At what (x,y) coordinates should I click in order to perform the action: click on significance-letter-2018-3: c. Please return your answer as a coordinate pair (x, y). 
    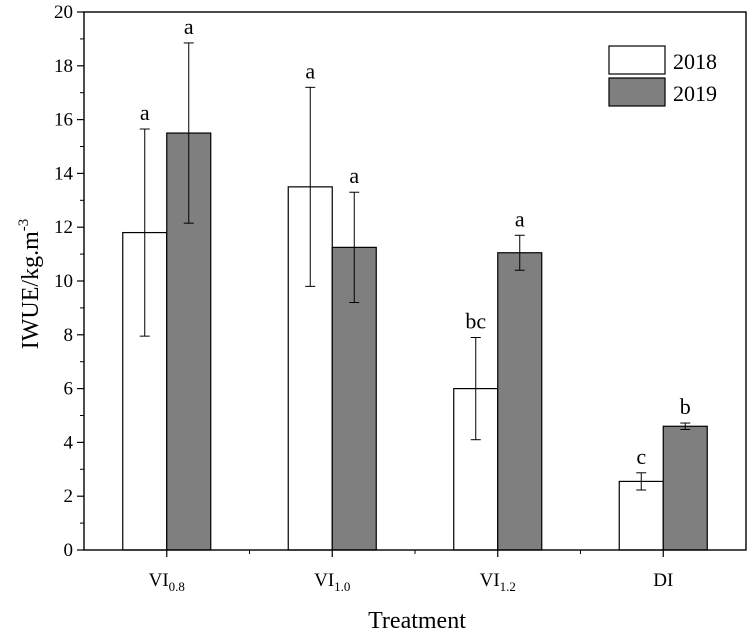
    Looking at the image, I should click on (641, 456).